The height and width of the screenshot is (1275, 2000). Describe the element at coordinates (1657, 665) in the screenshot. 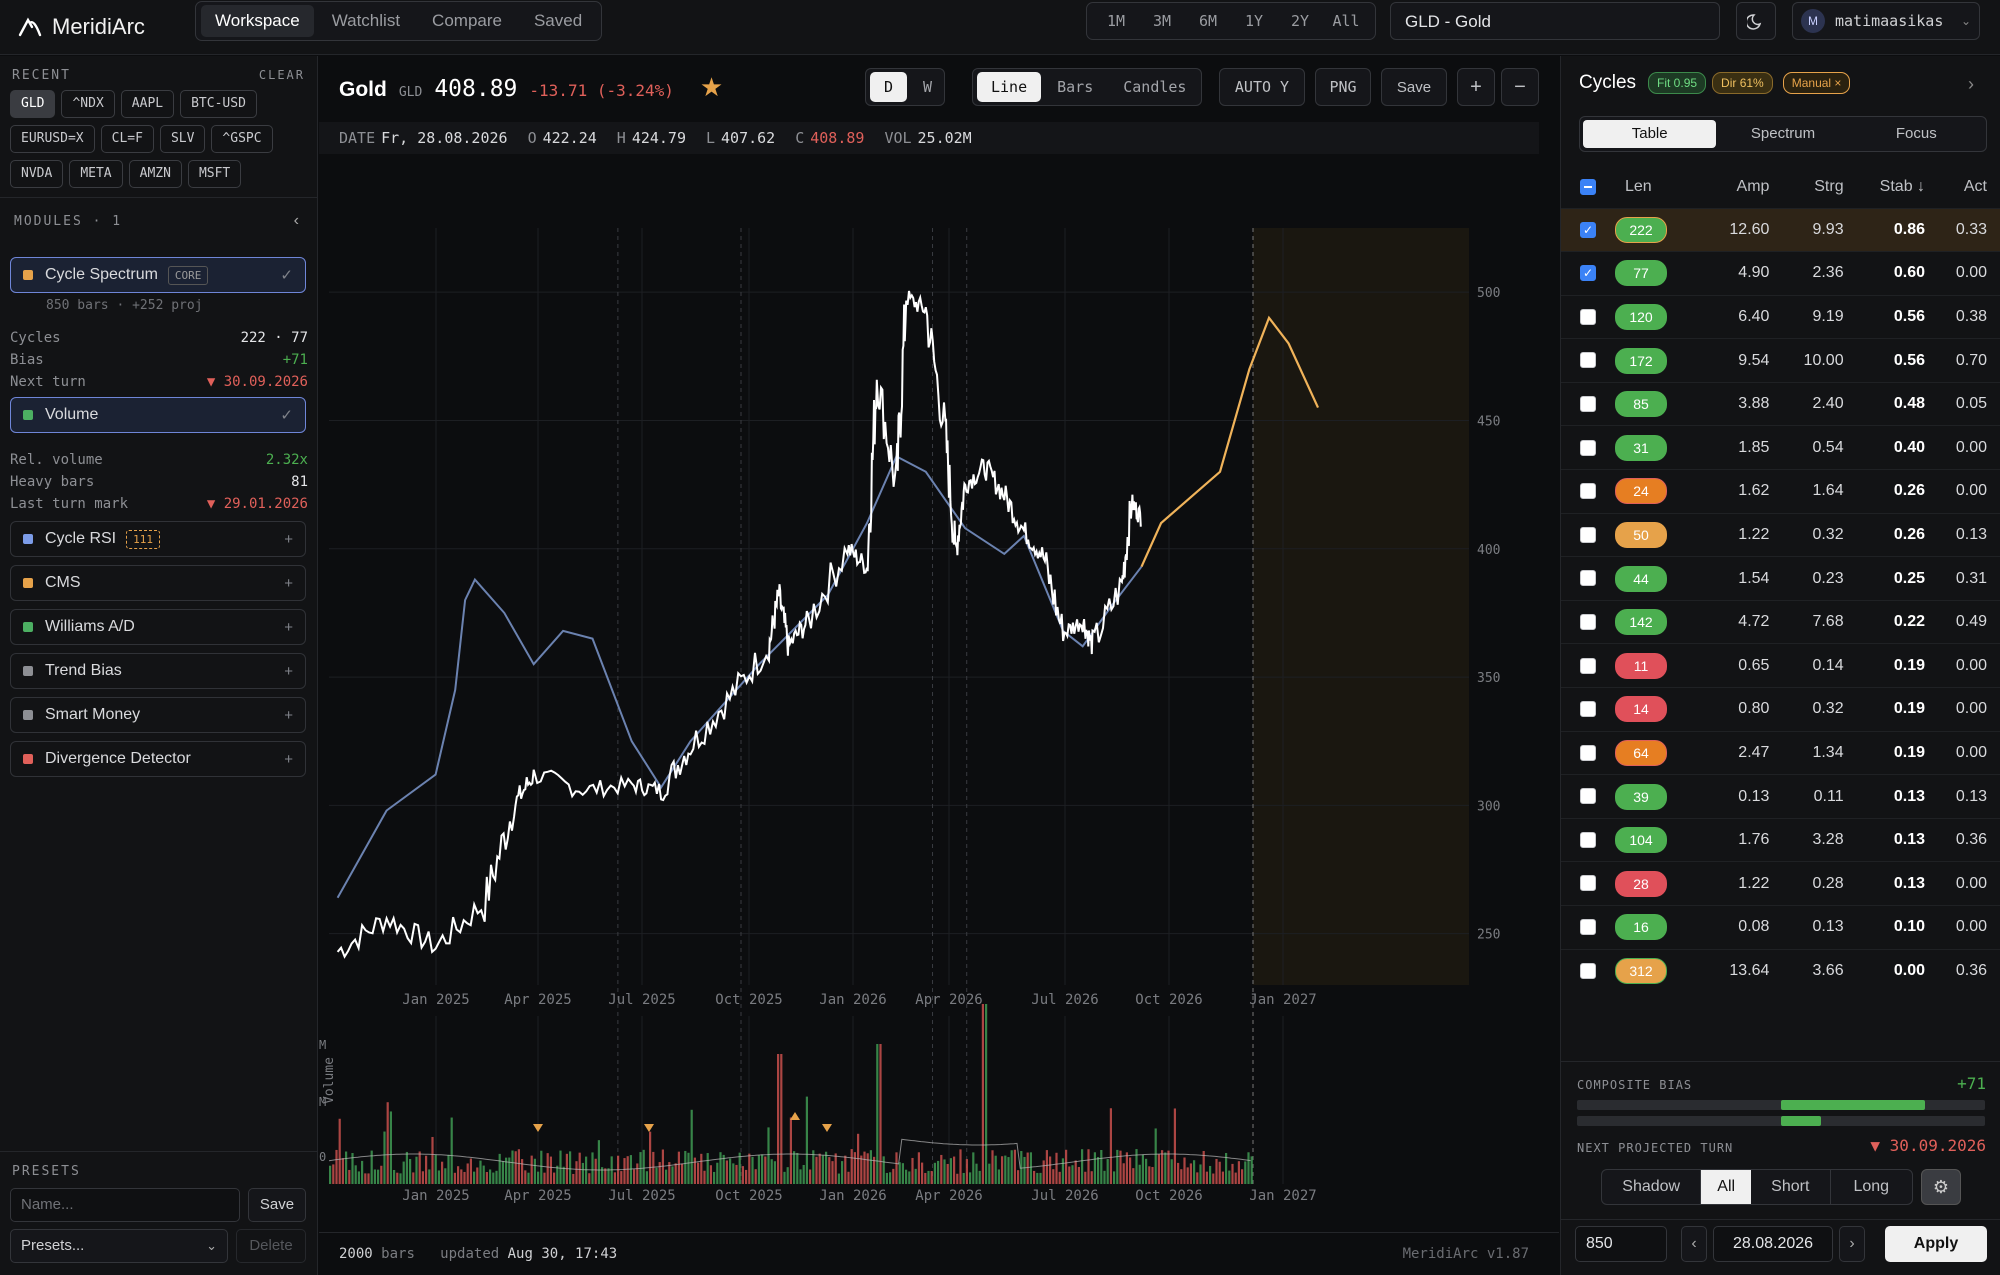

I see `cycle-length: 11` at that location.